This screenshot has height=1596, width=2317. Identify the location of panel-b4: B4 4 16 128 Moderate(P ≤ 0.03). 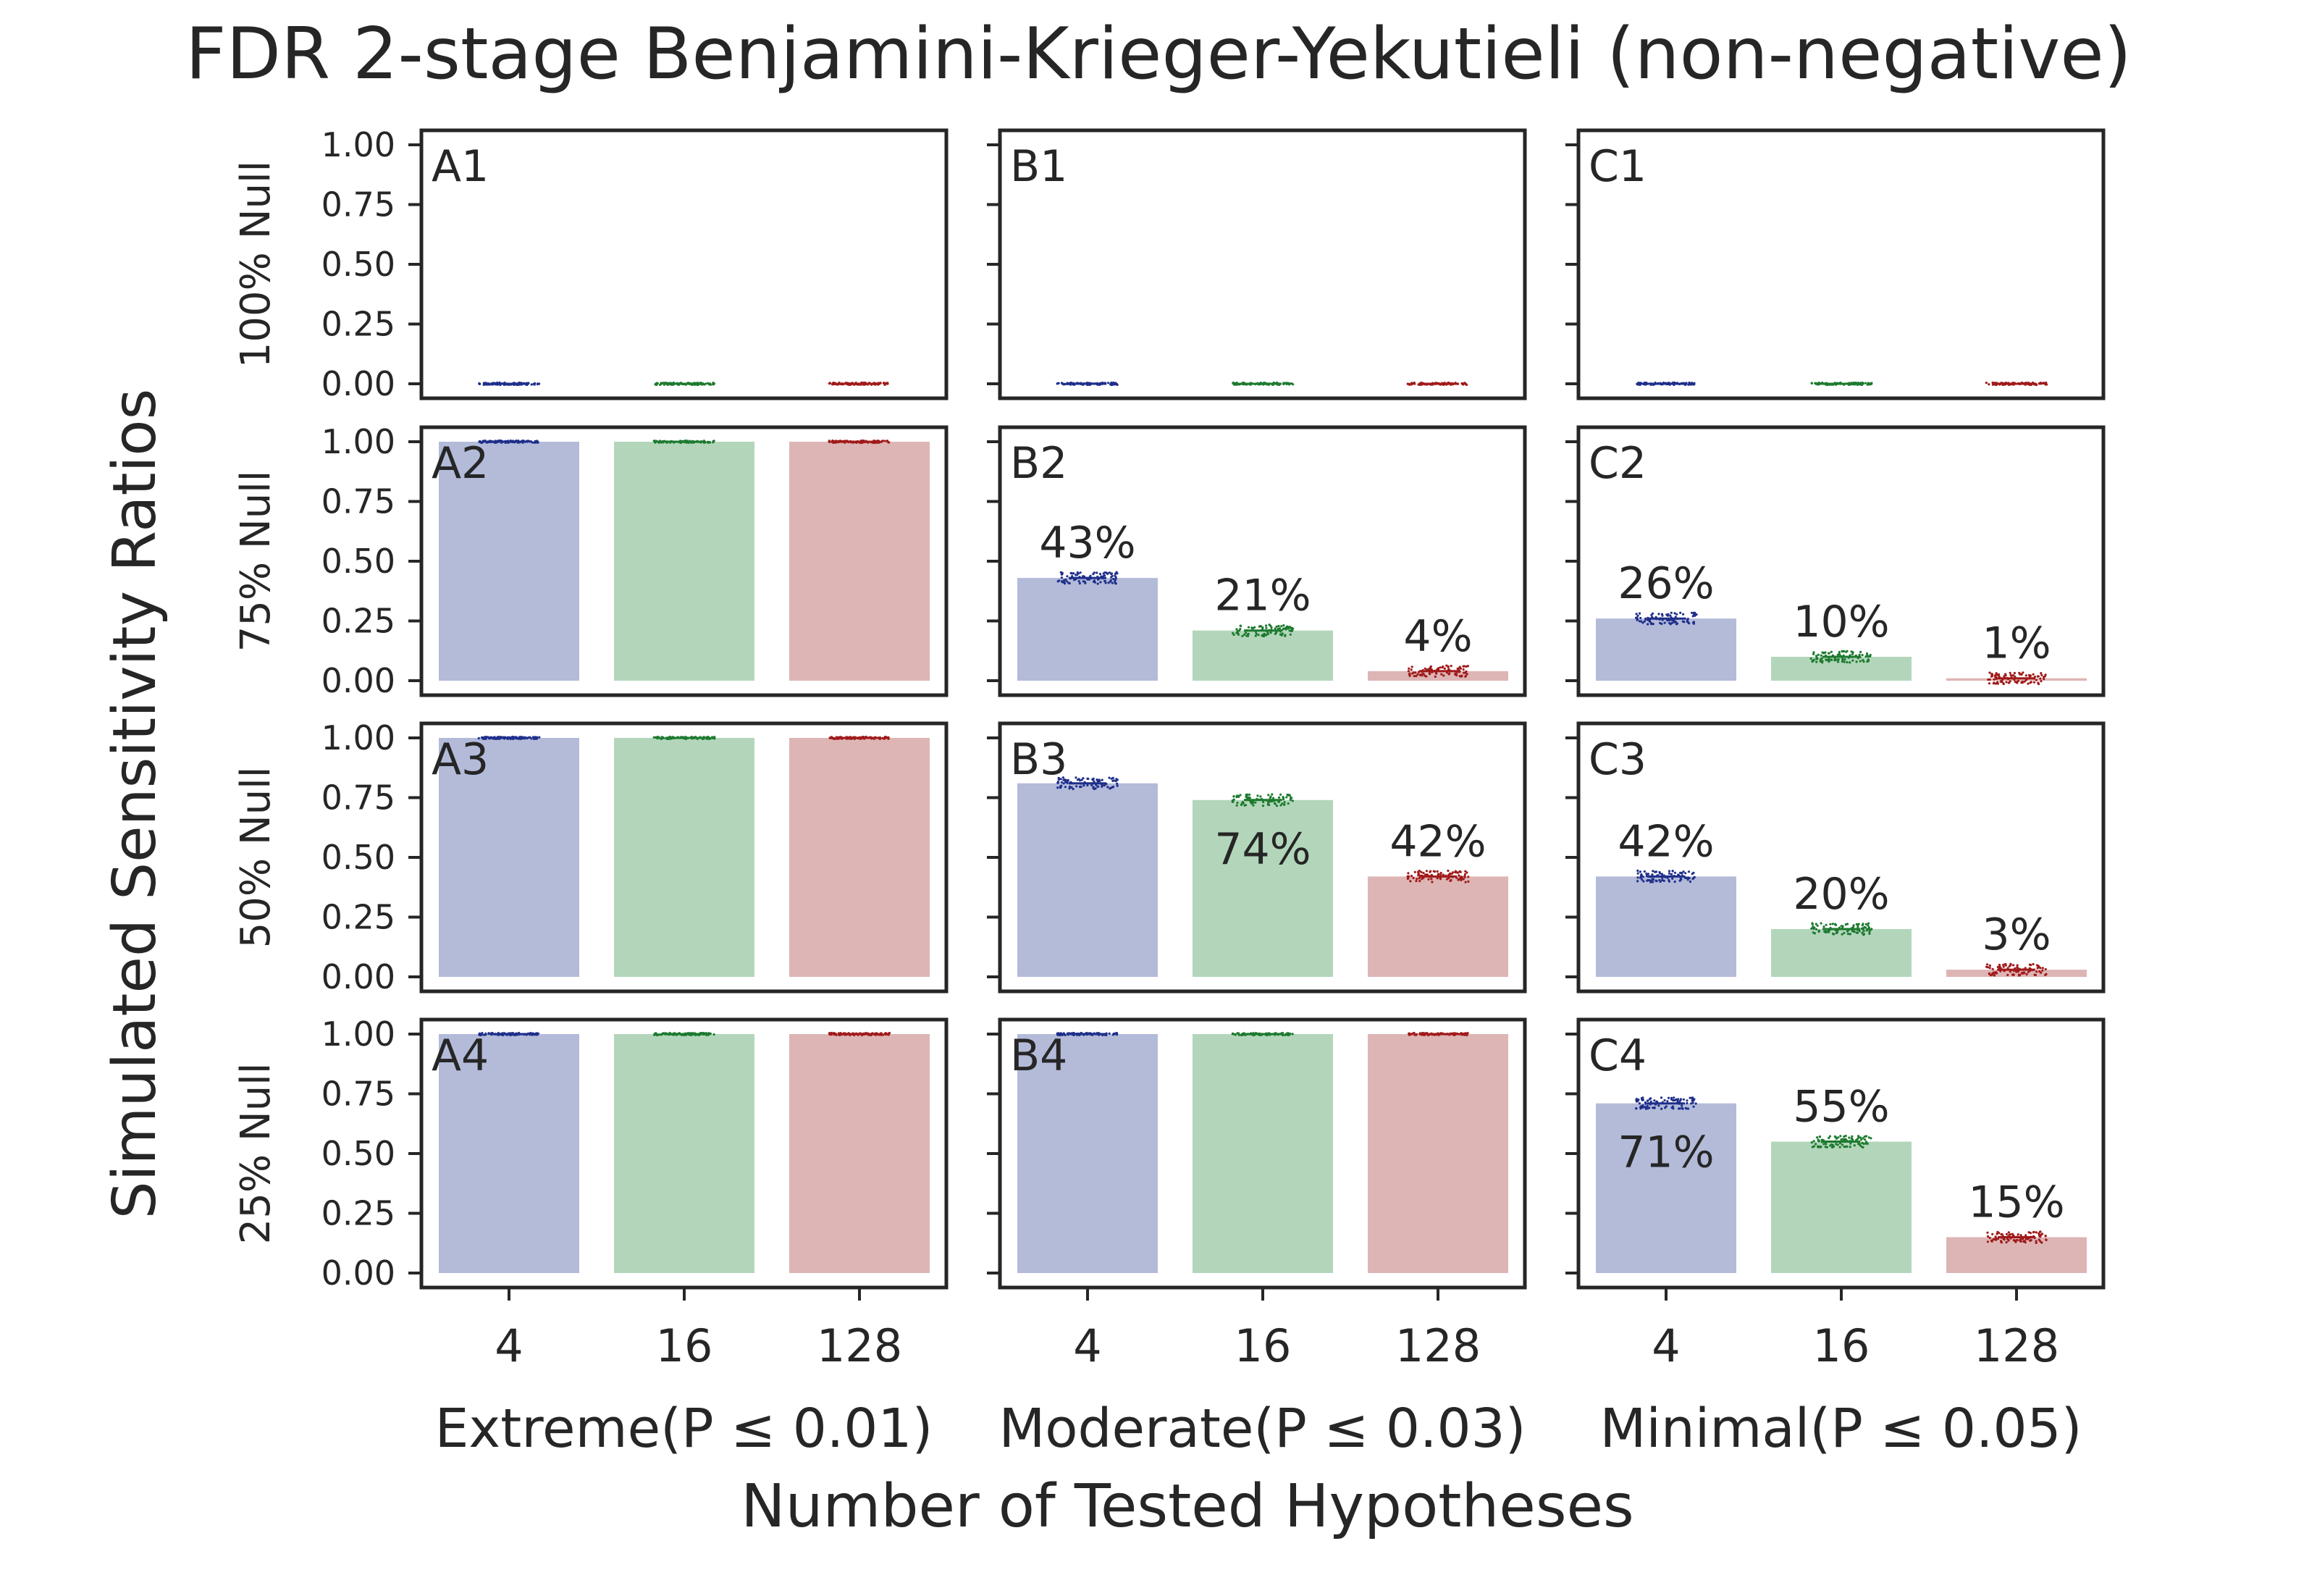
(1257, 1238).